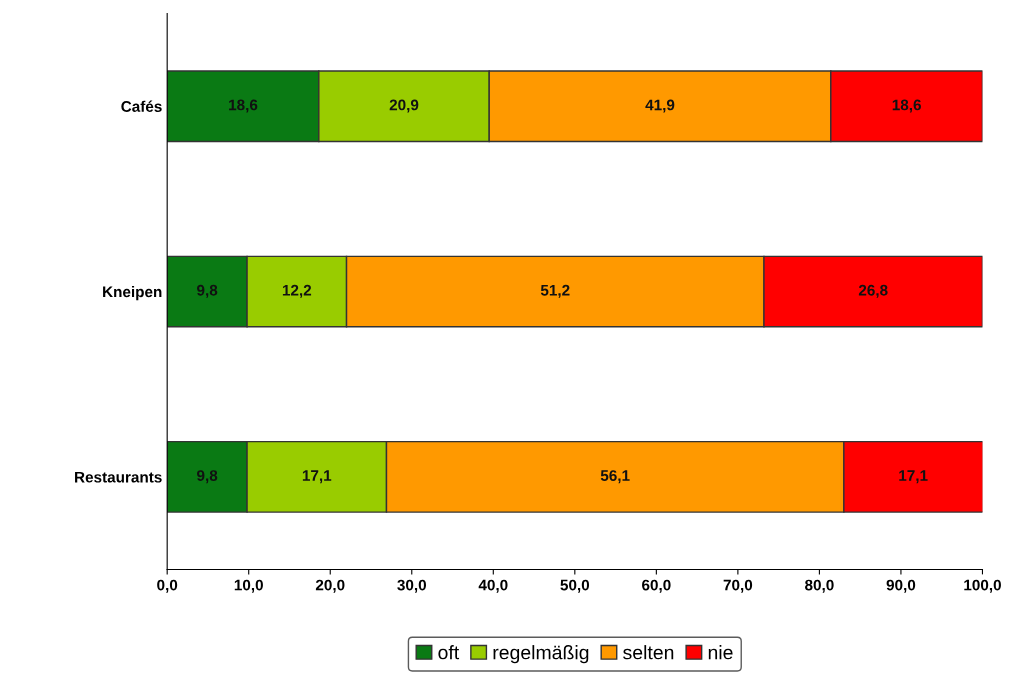 The image size is (1032, 678). Describe the element at coordinates (330, 586) in the screenshot. I see `x-tick-label: 20,0` at that location.